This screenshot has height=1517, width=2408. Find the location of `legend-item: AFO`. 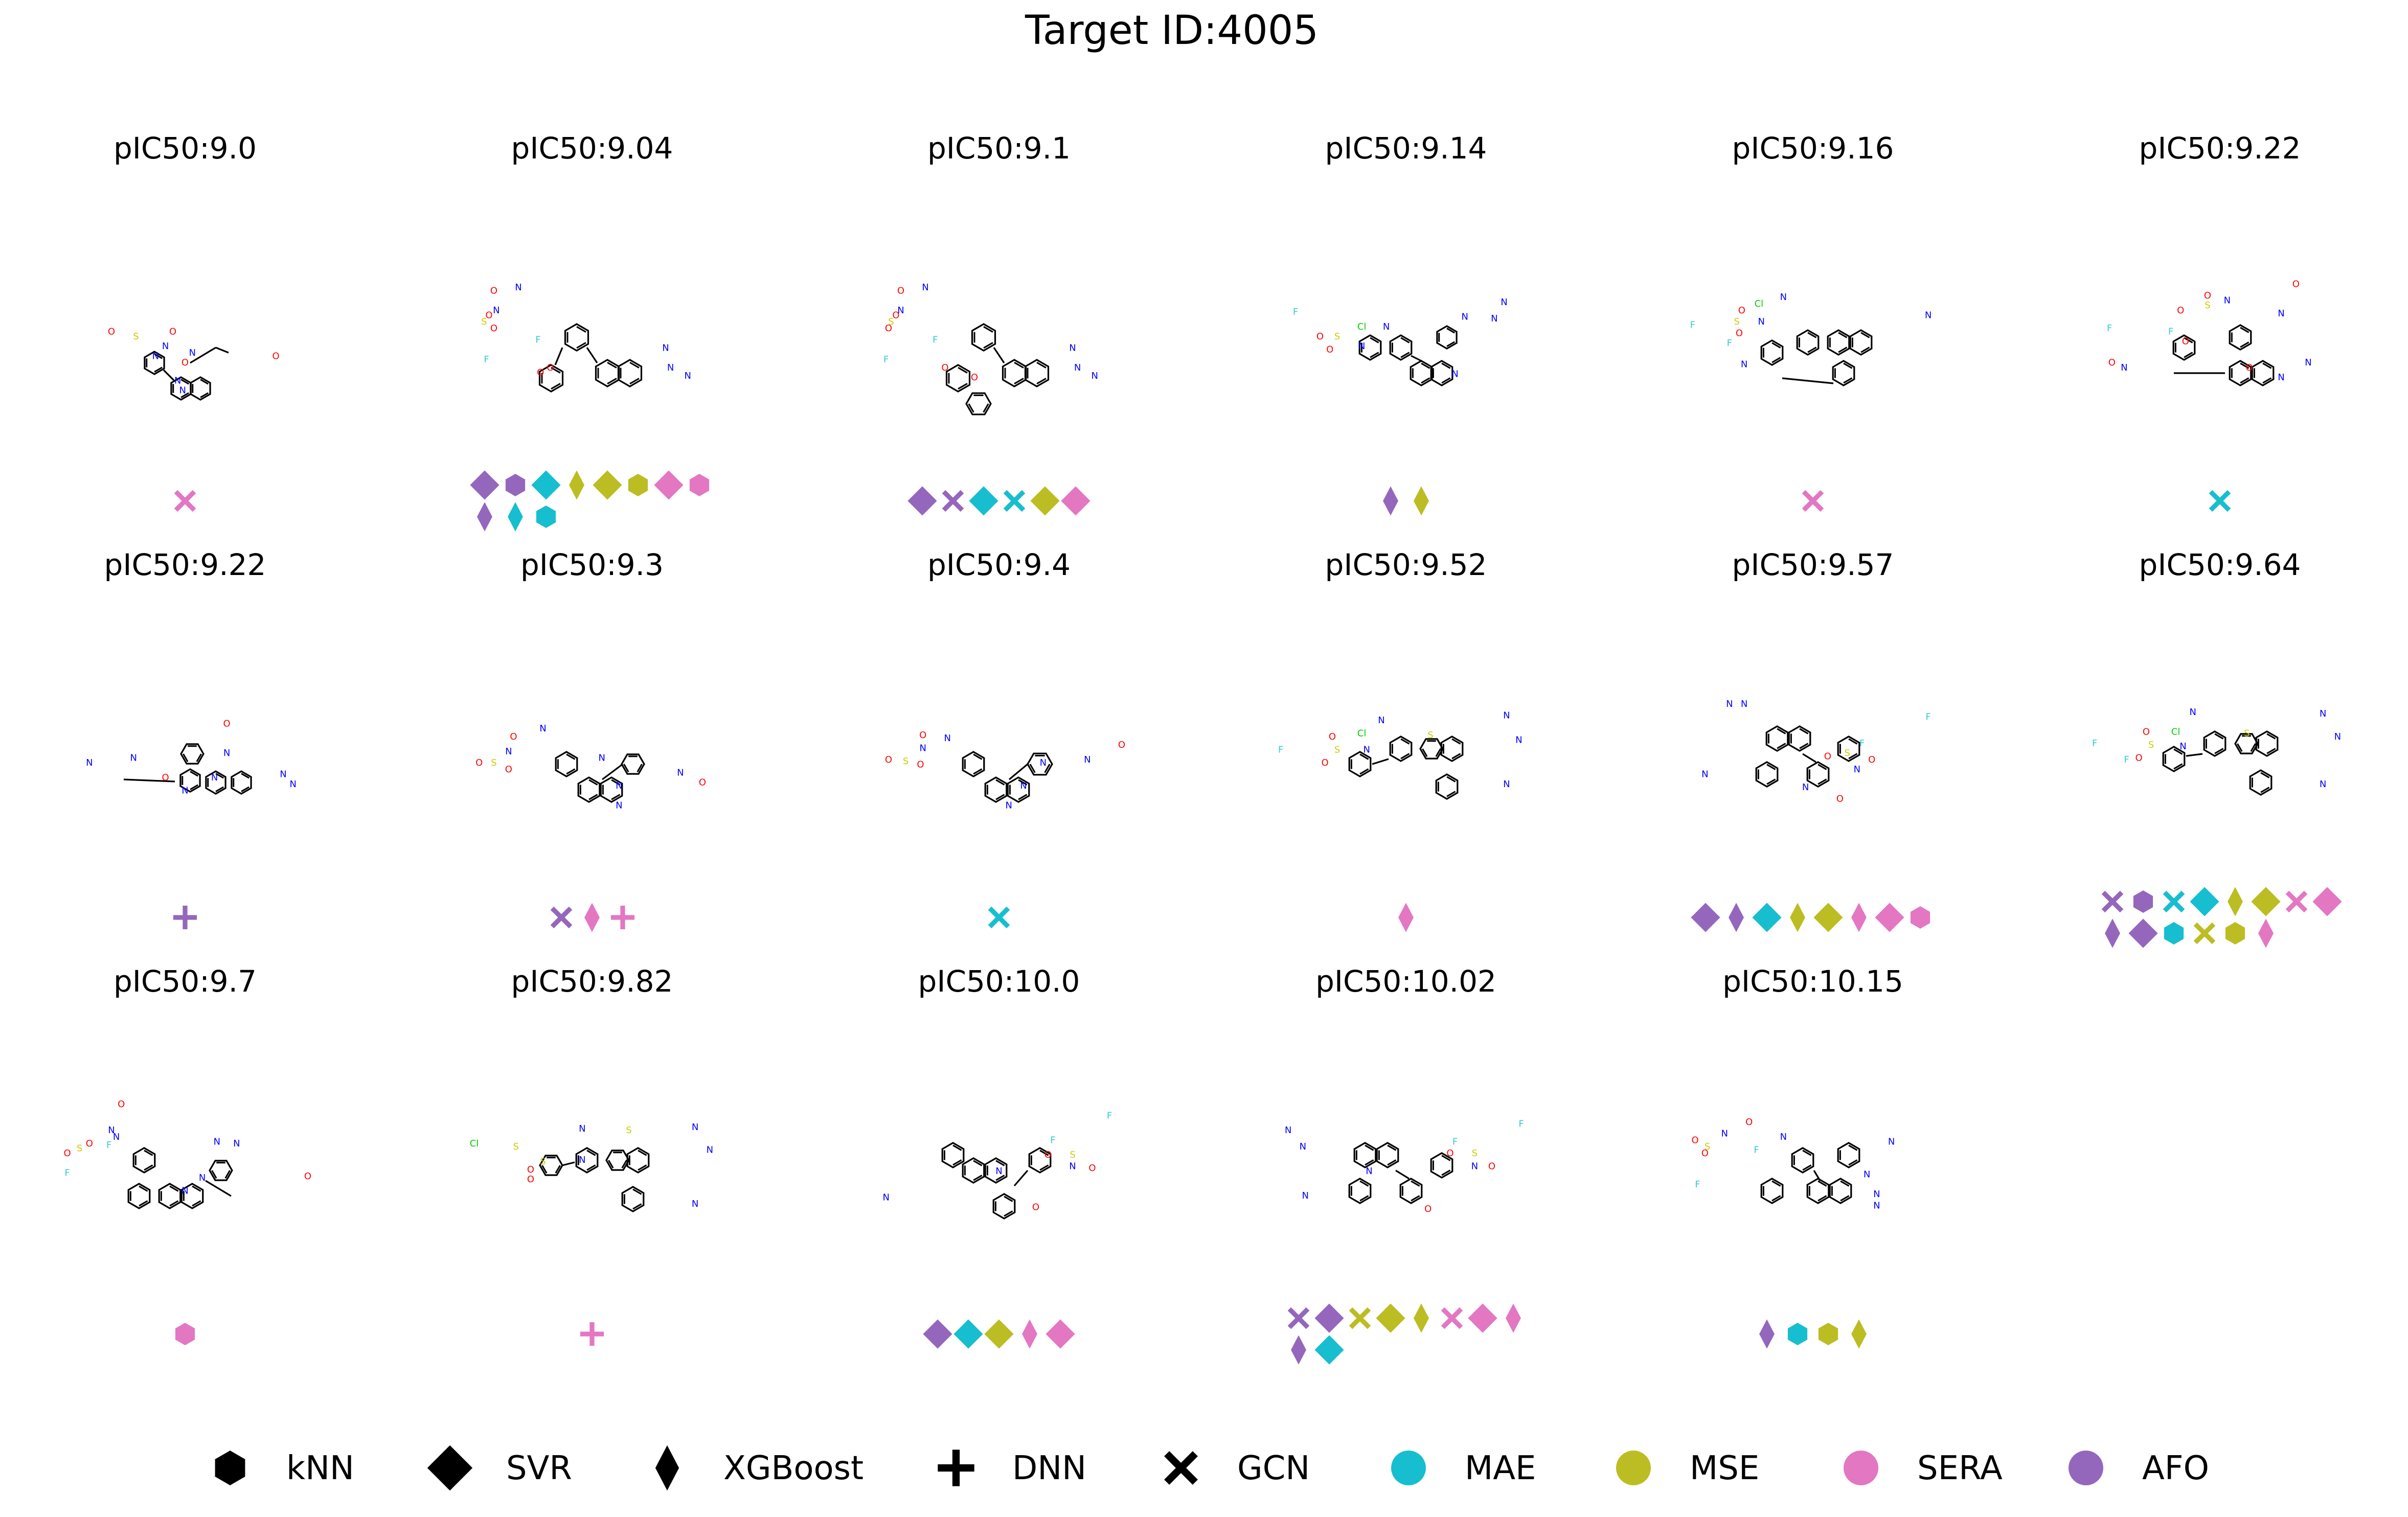

legend-item: AFO is located at coordinates (2139, 1468).